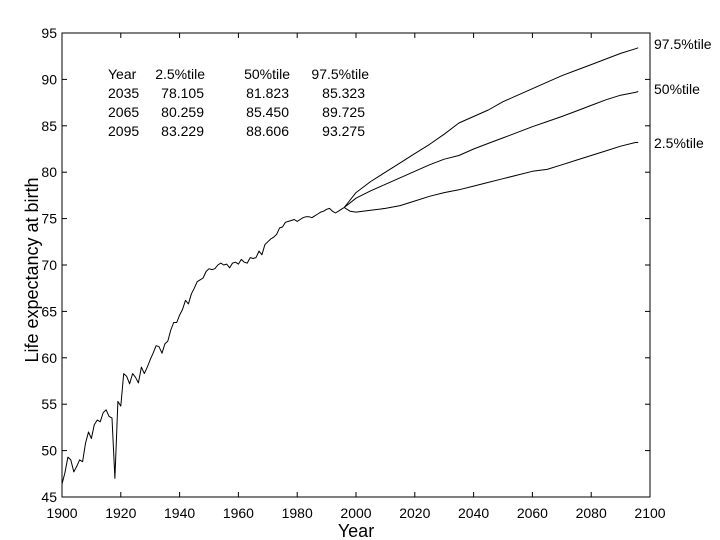 The height and width of the screenshot is (540, 720). I want to click on x-tick-label: 1980, so click(297, 513).